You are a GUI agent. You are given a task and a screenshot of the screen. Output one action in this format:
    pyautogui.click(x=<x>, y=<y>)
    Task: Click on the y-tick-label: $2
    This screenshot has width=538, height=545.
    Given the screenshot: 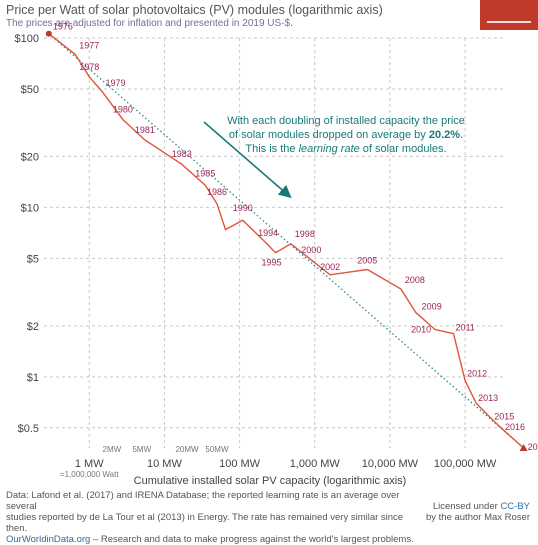 What is the action you would take?
    pyautogui.click(x=33, y=327)
    